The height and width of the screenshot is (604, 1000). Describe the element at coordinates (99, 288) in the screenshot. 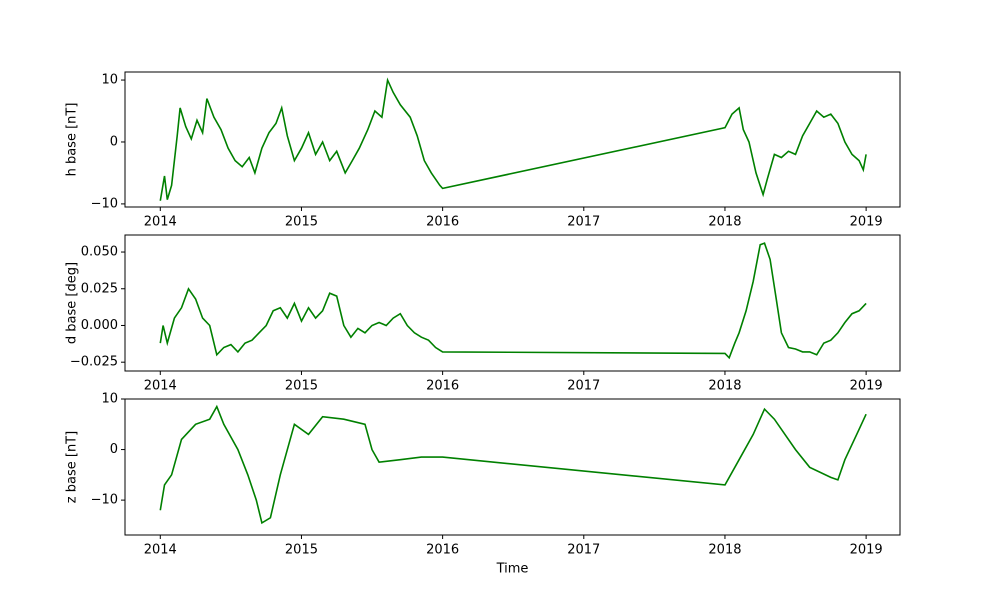

I see `y-tick-label: 0.025` at that location.